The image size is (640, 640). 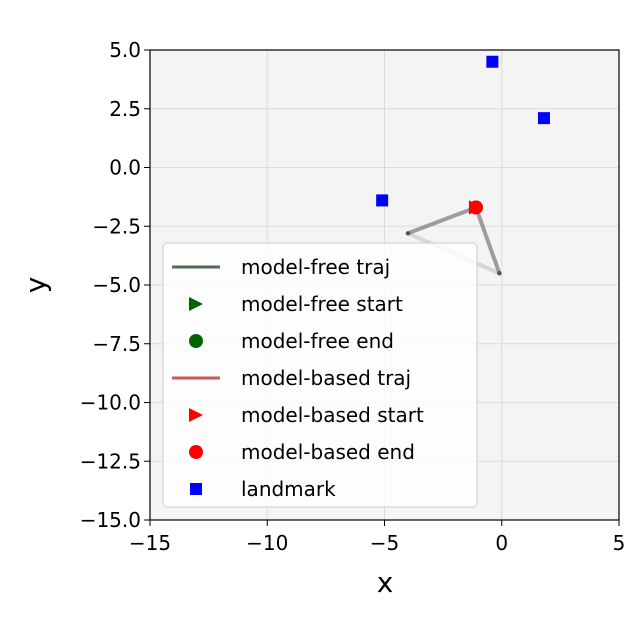 What do you see at coordinates (475, 207) in the screenshot?
I see `model-based-end-marker` at bounding box center [475, 207].